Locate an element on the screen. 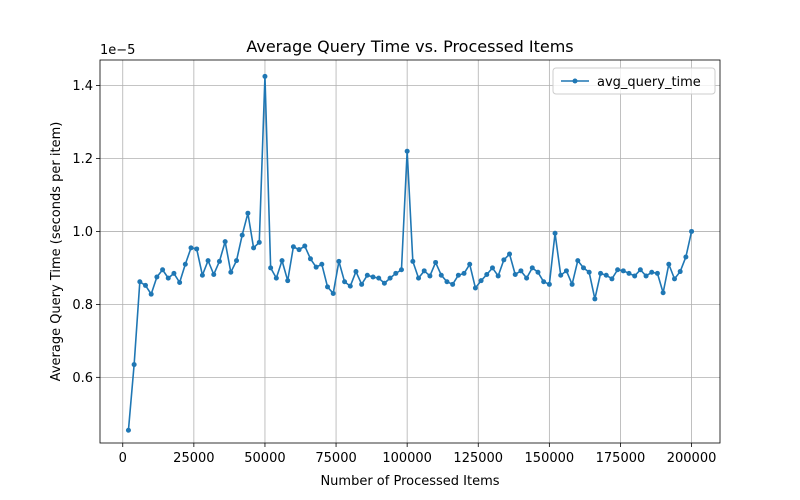  y-axis-label: Average Query Time (seconds per item) is located at coordinates (56, 252).